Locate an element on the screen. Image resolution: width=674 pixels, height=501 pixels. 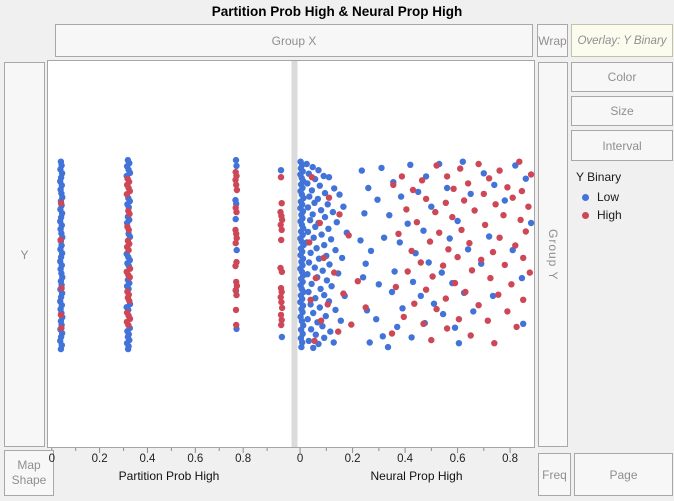
drop-zone-overlay: Overlay: Y Binary is located at coordinates (622, 40).